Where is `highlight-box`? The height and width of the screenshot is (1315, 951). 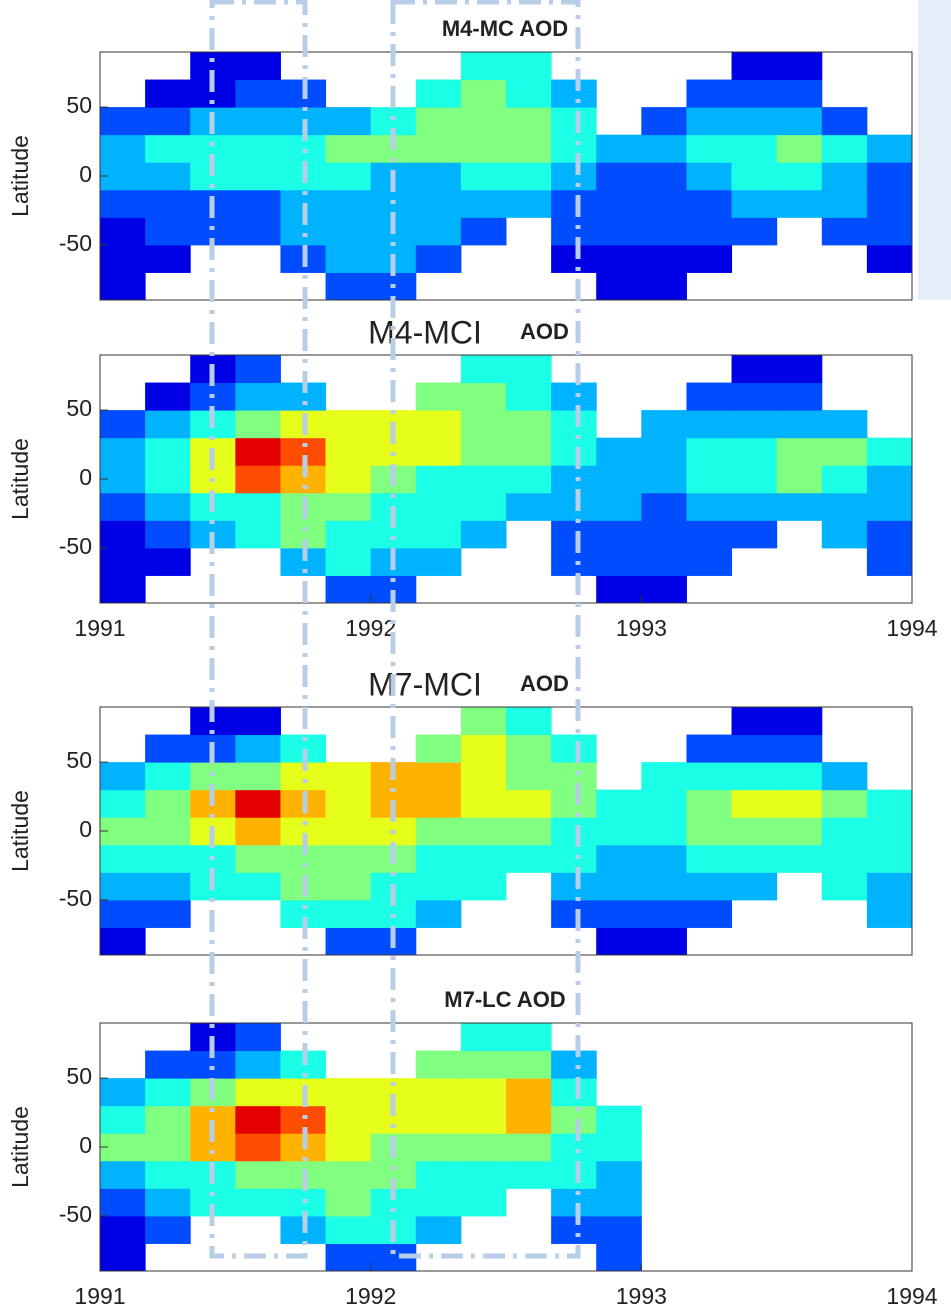 highlight-box is located at coordinates (258, 629).